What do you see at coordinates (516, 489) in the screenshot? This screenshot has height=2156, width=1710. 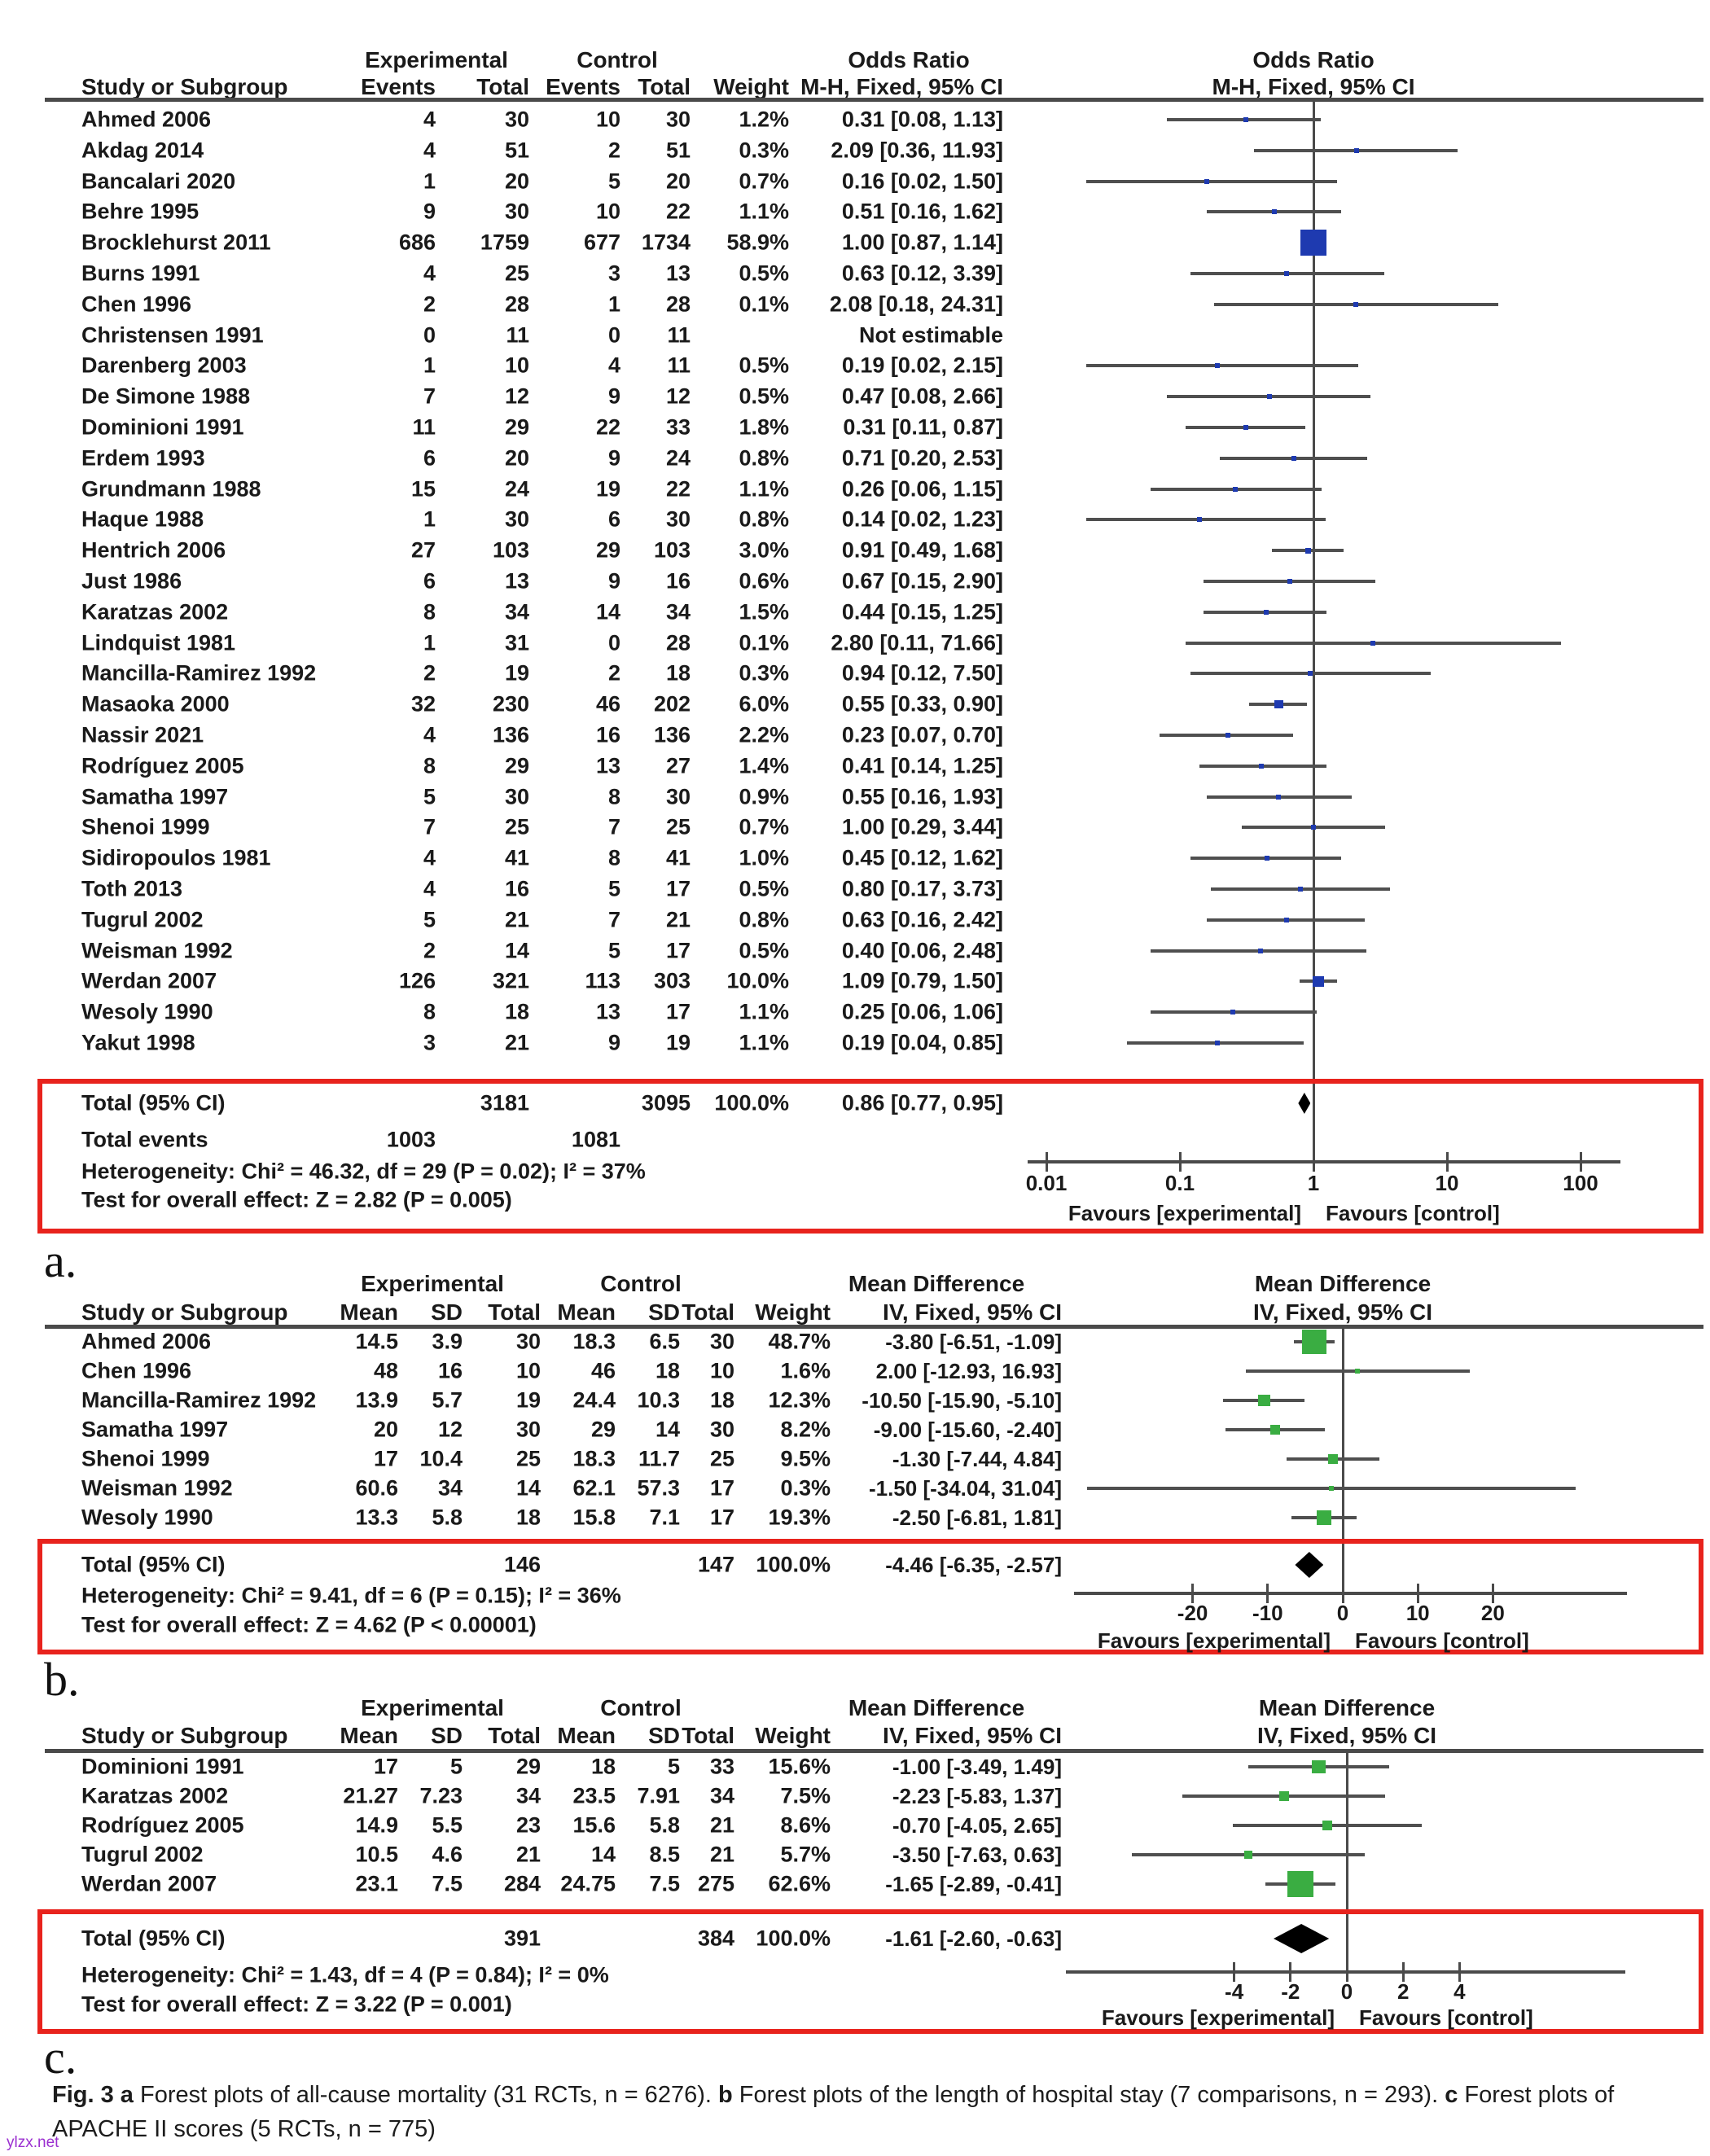 I see `cell-t1: 24` at bounding box center [516, 489].